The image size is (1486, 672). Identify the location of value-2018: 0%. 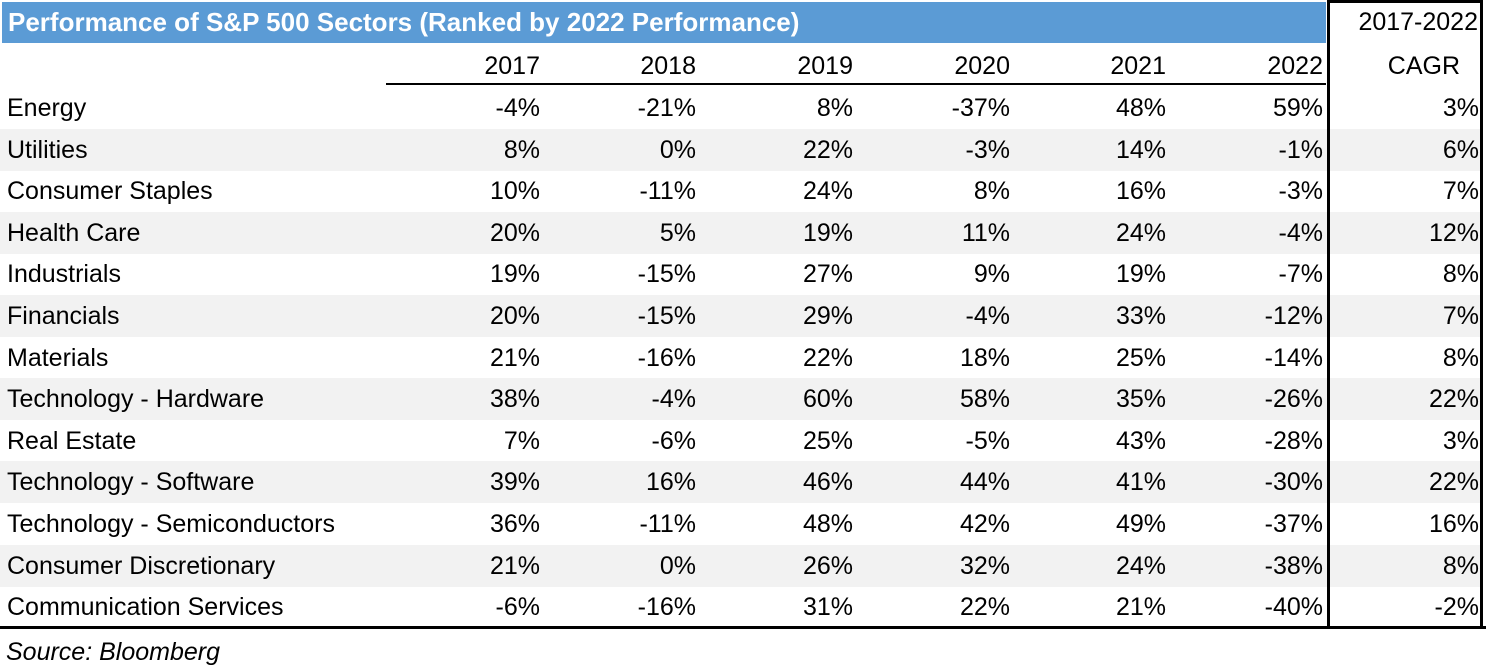
(677, 149).